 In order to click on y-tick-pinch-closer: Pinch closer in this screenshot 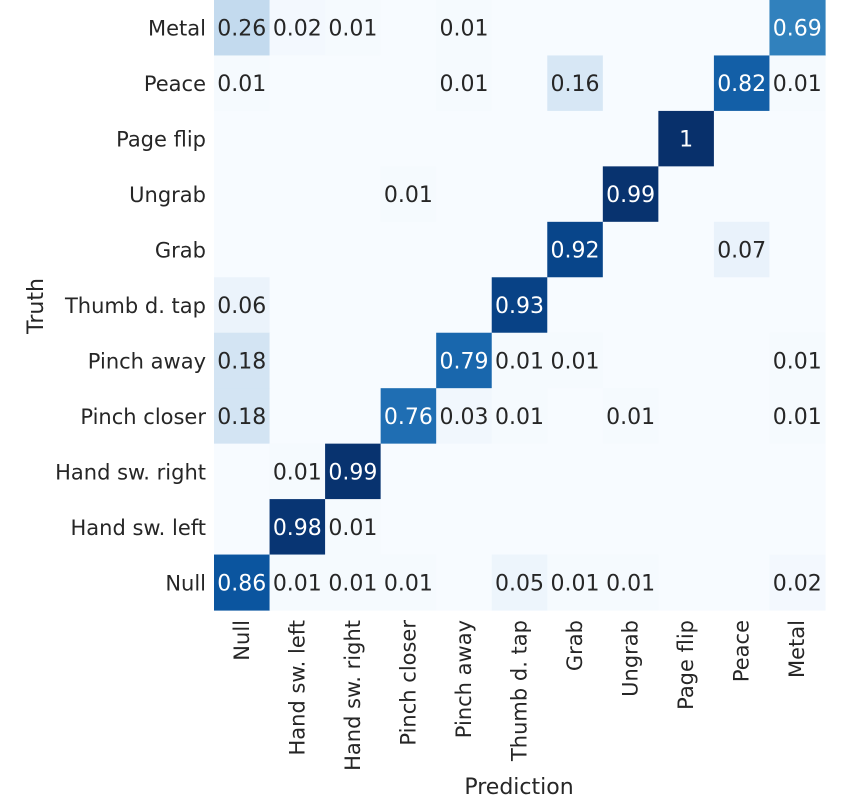, I will do `click(143, 417)`.